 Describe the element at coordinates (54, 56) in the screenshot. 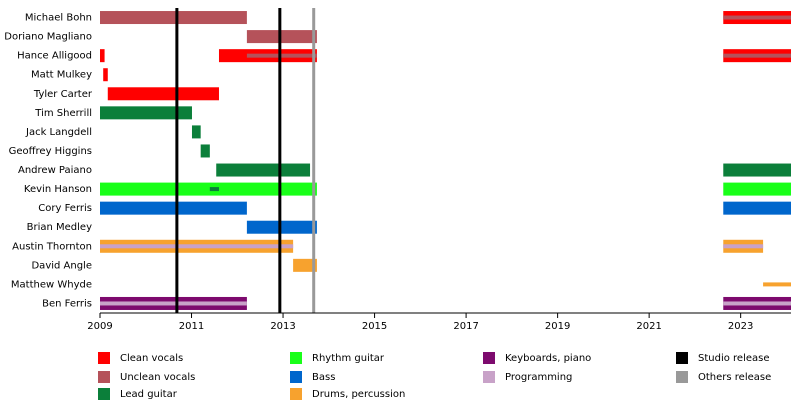

I see `member-label: Hance Alligood` at that location.